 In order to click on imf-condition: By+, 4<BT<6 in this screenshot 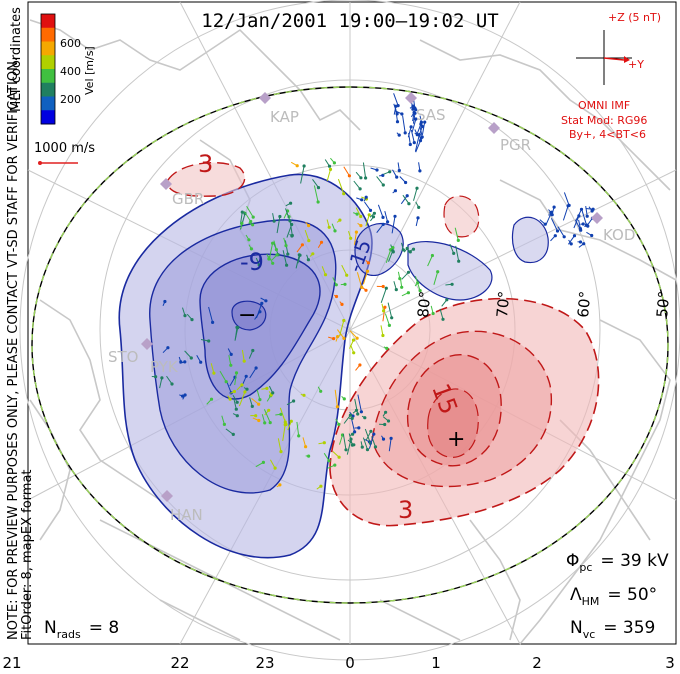, I will do `click(607, 134)`.